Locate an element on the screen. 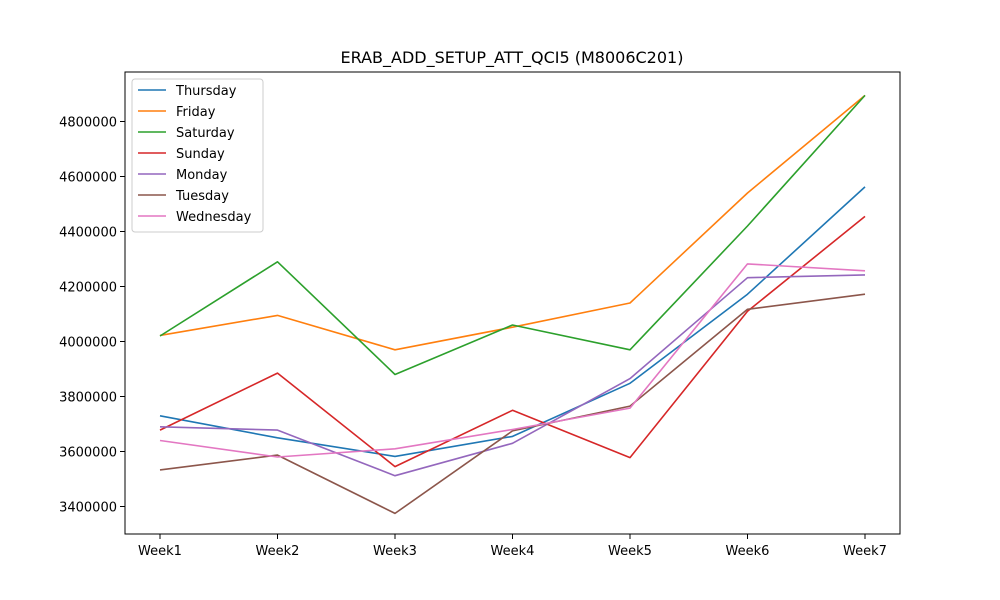  legend-label: Thursday is located at coordinates (206, 91).